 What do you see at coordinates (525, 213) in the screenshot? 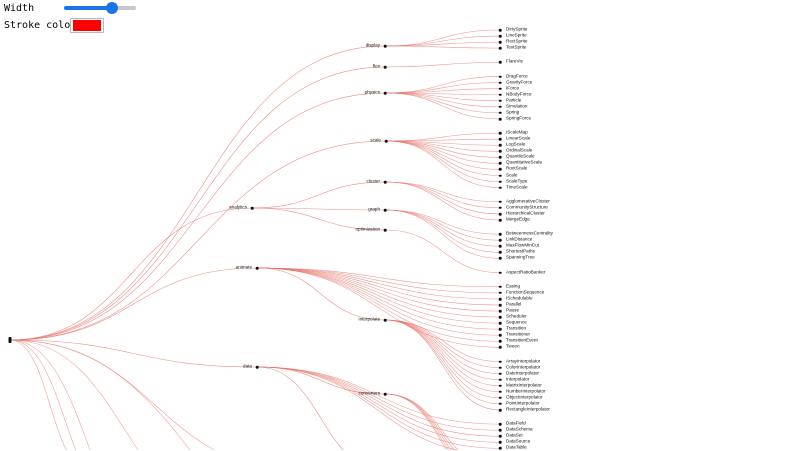
I see `leaf-label: HierarchicalCluster` at bounding box center [525, 213].